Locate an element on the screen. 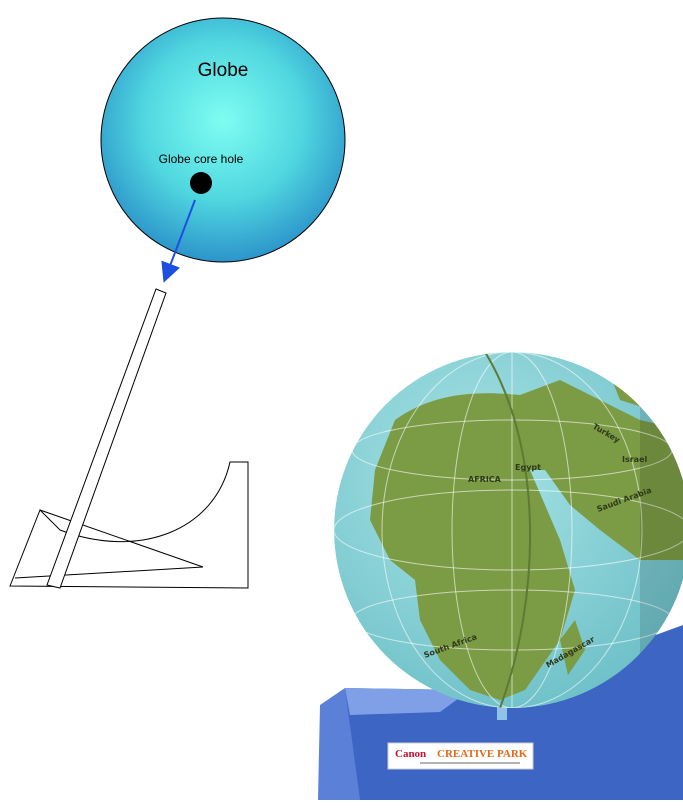  stand-drawing is located at coordinates (129, 438).